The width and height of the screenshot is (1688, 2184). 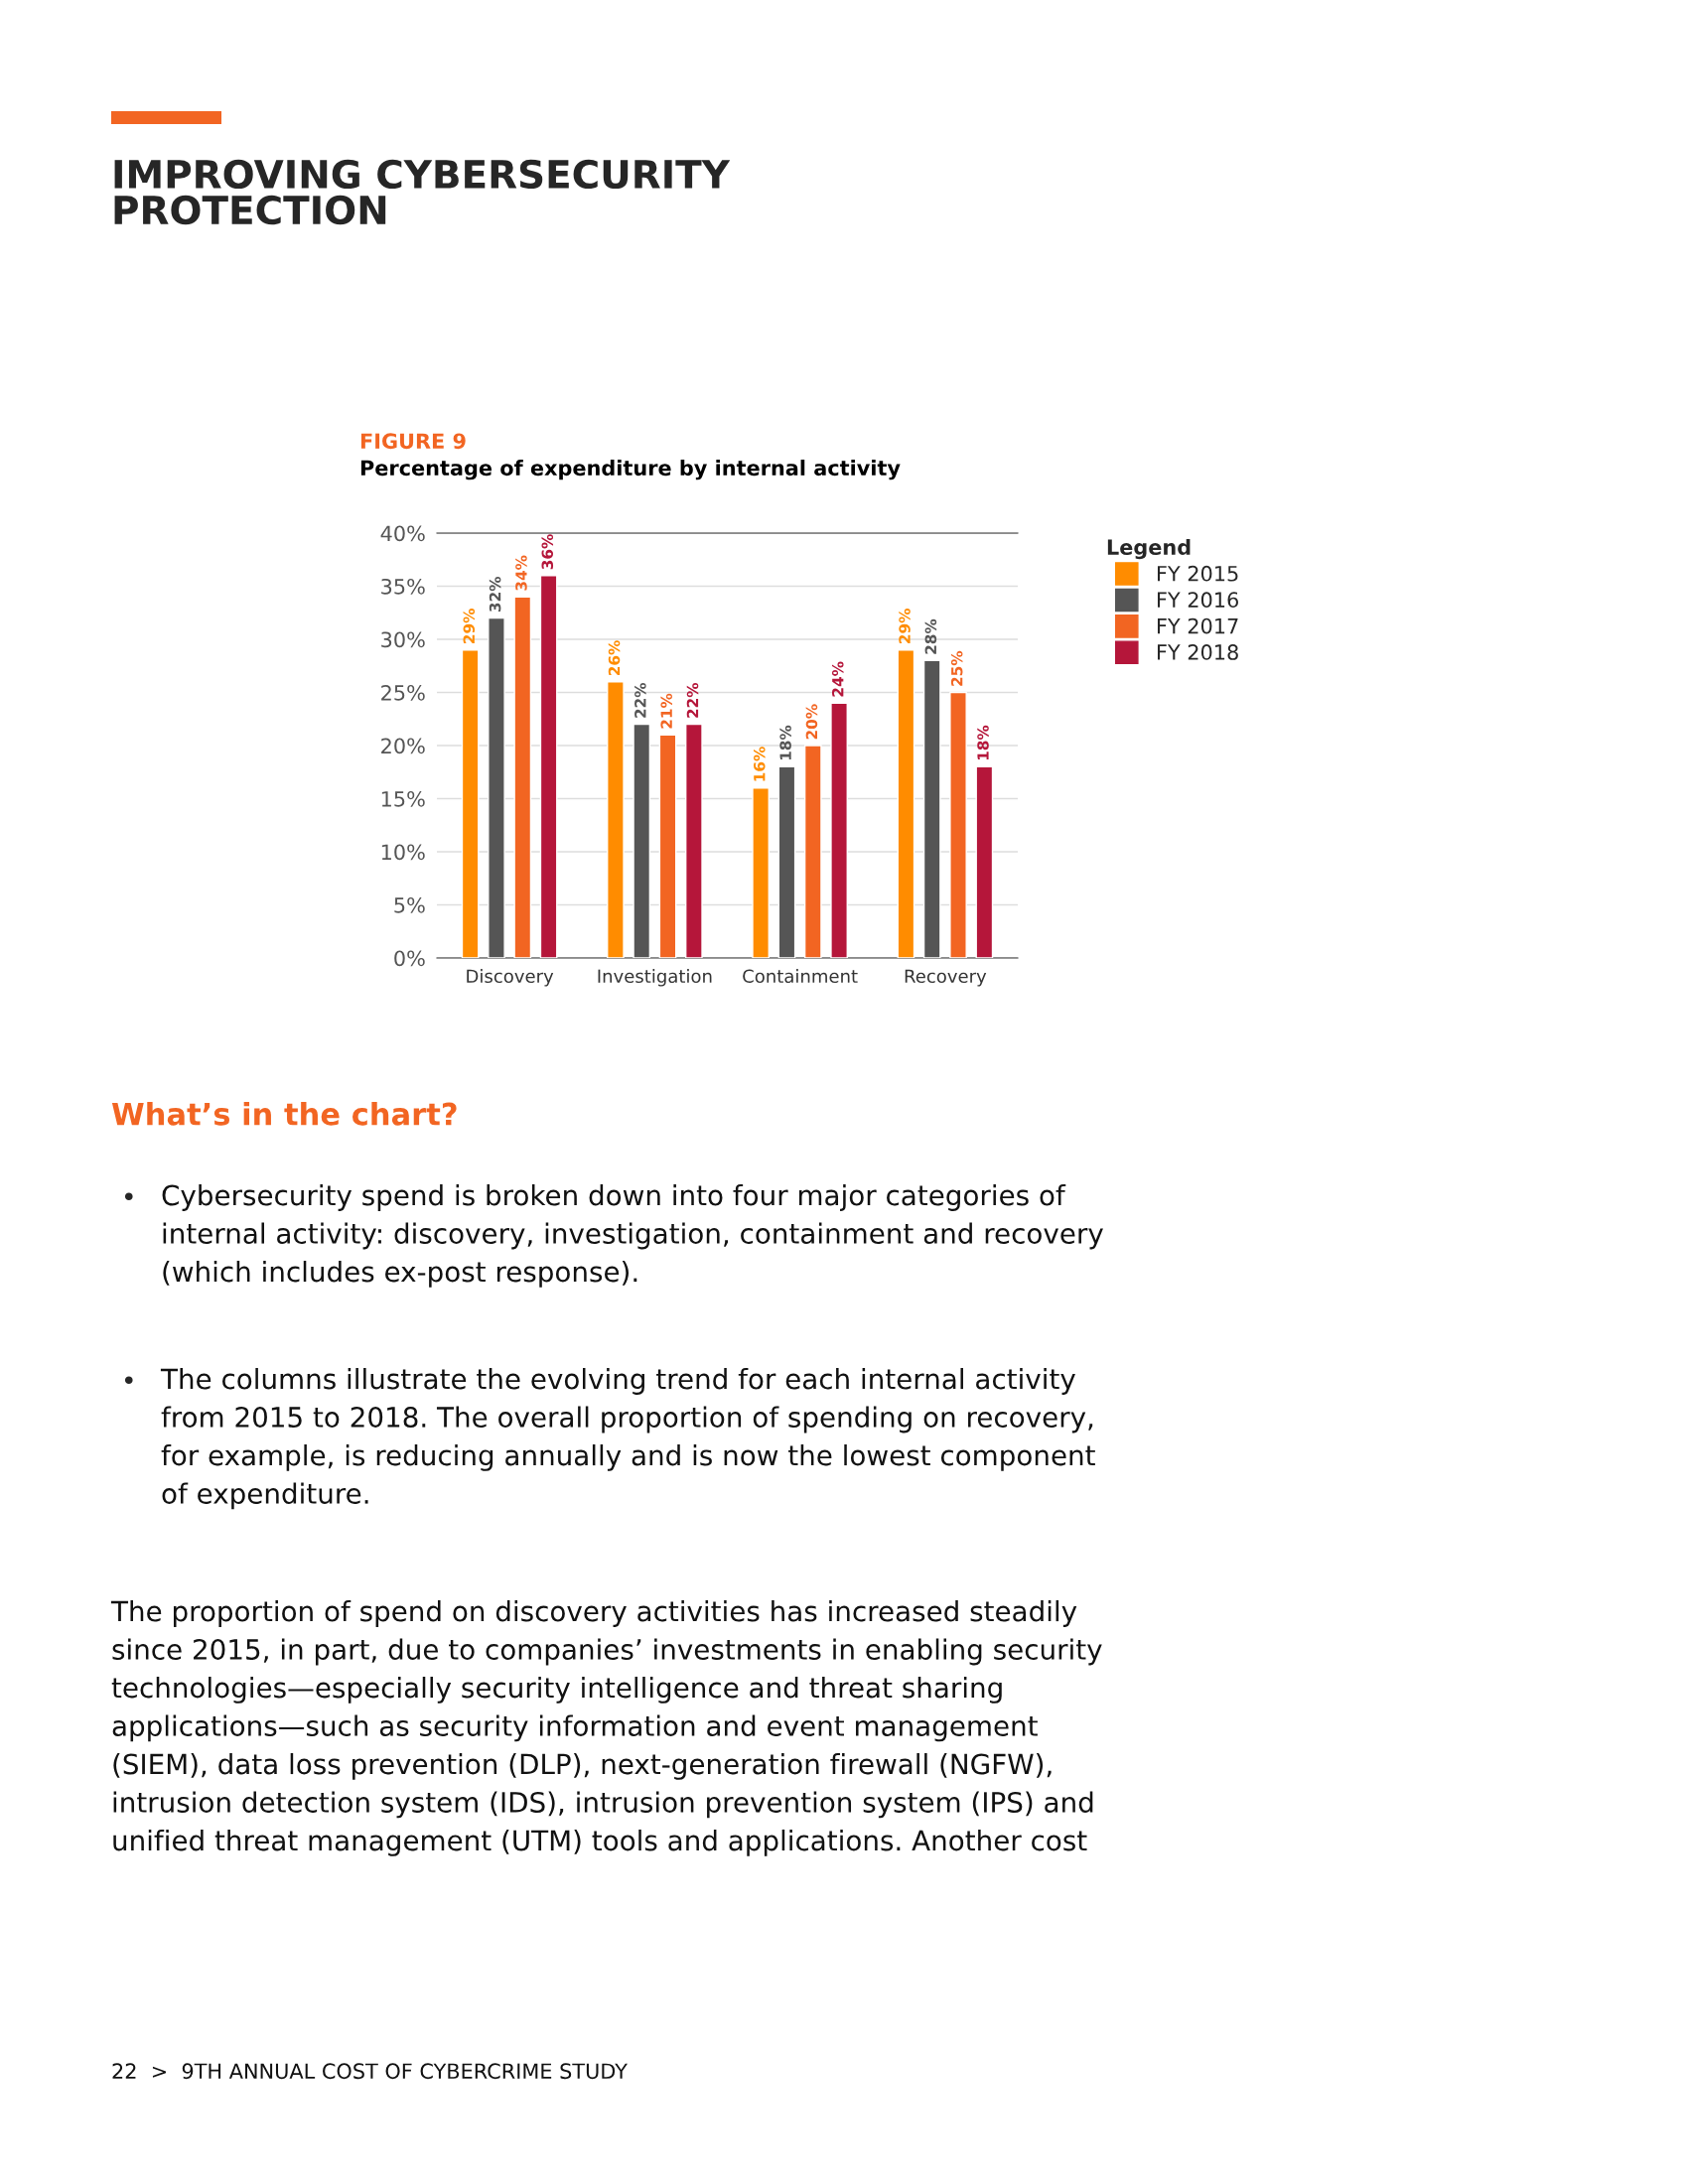 What do you see at coordinates (409, 958) in the screenshot?
I see `y-tick-label: 0%` at bounding box center [409, 958].